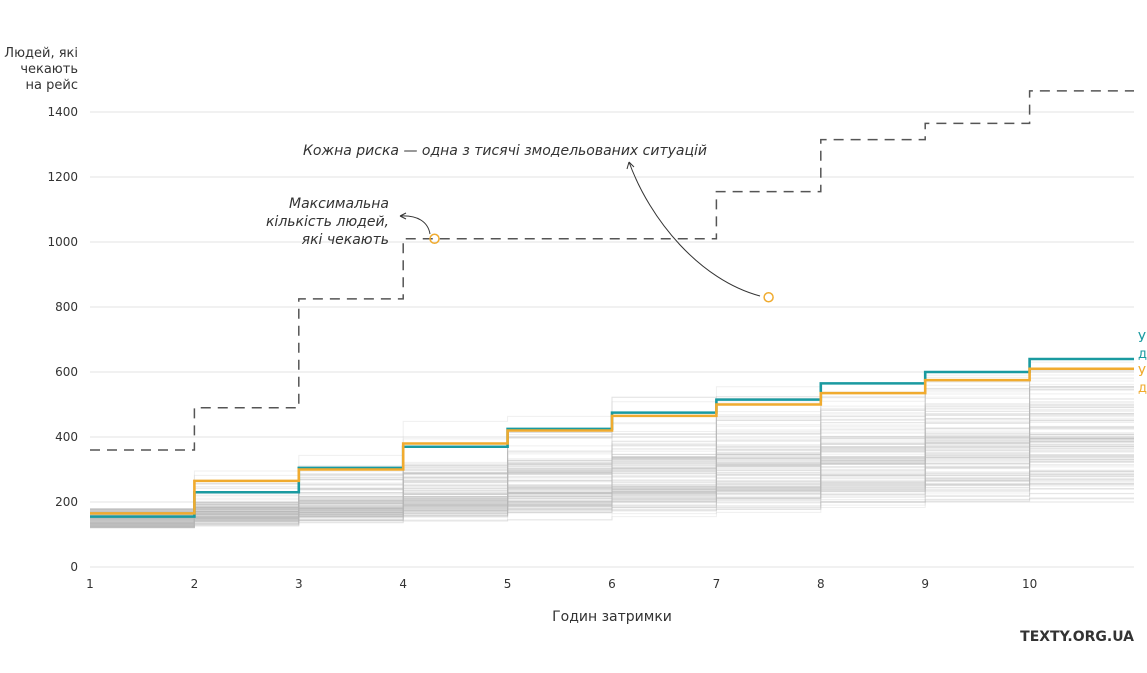  What do you see at coordinates (41, 53) in the screenshot?
I see `y-axis-label-line-1: Людей, які` at bounding box center [41, 53].